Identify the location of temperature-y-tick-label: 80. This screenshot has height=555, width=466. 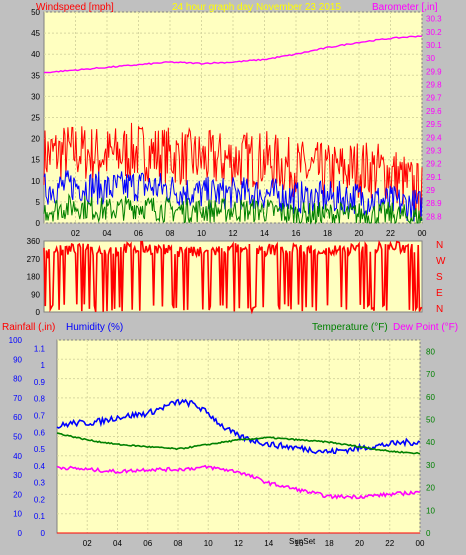
(430, 351).